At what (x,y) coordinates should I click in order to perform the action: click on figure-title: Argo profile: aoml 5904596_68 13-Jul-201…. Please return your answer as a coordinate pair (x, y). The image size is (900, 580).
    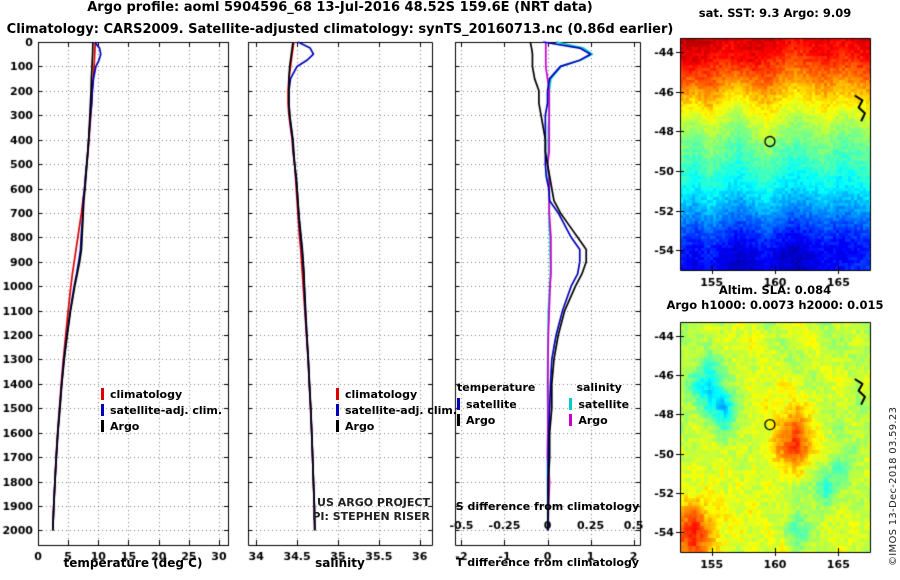
    Looking at the image, I should click on (340, 7).